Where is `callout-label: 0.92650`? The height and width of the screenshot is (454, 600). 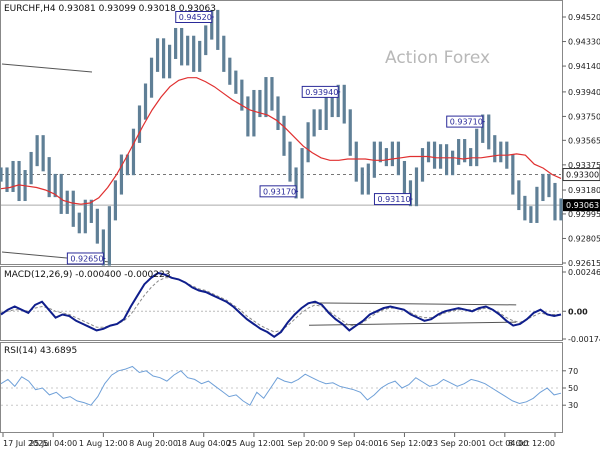 callout-label: 0.92650 is located at coordinates (86, 258).